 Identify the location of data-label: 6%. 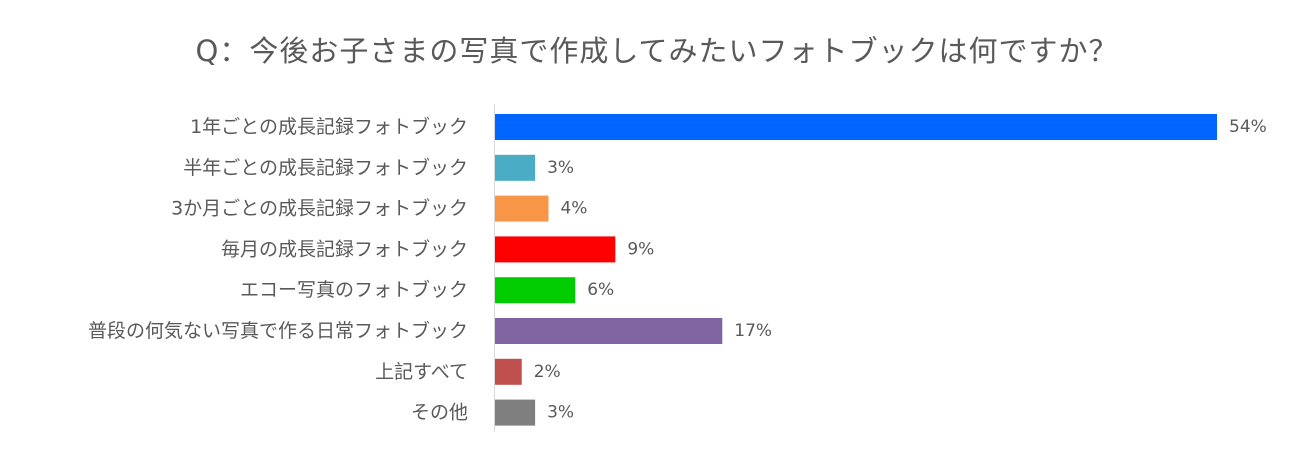
(600, 290).